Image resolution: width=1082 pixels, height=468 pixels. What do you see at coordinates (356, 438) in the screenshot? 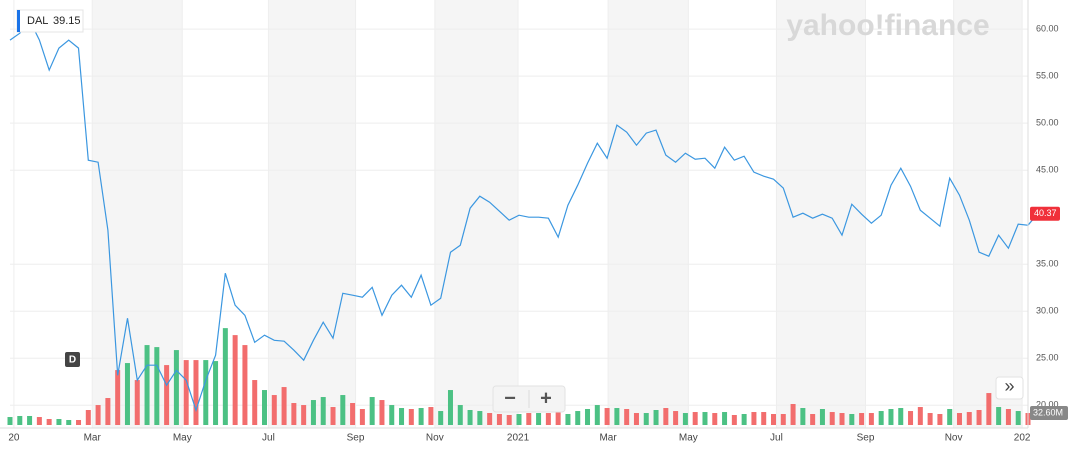
I see `x-tick-label: Sep` at bounding box center [356, 438].